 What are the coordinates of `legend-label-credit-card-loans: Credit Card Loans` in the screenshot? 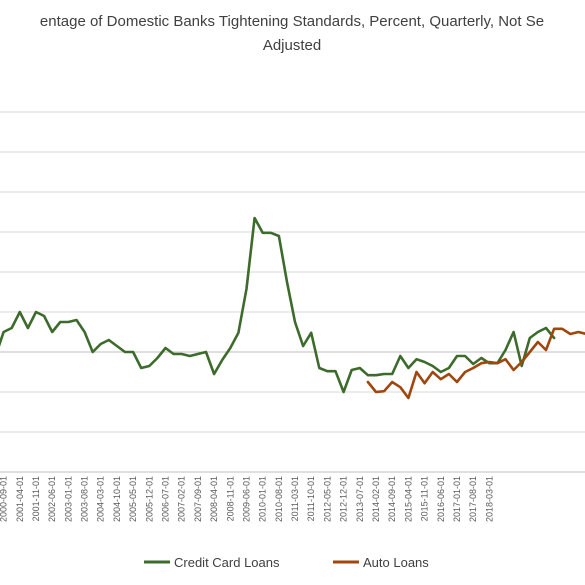 It's located at (227, 562).